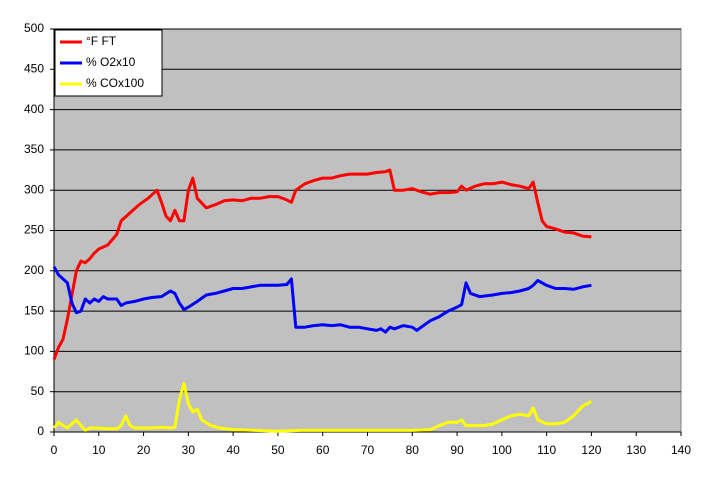 This screenshot has width=713, height=483. I want to click on y-tick-label: 200, so click(34, 270).